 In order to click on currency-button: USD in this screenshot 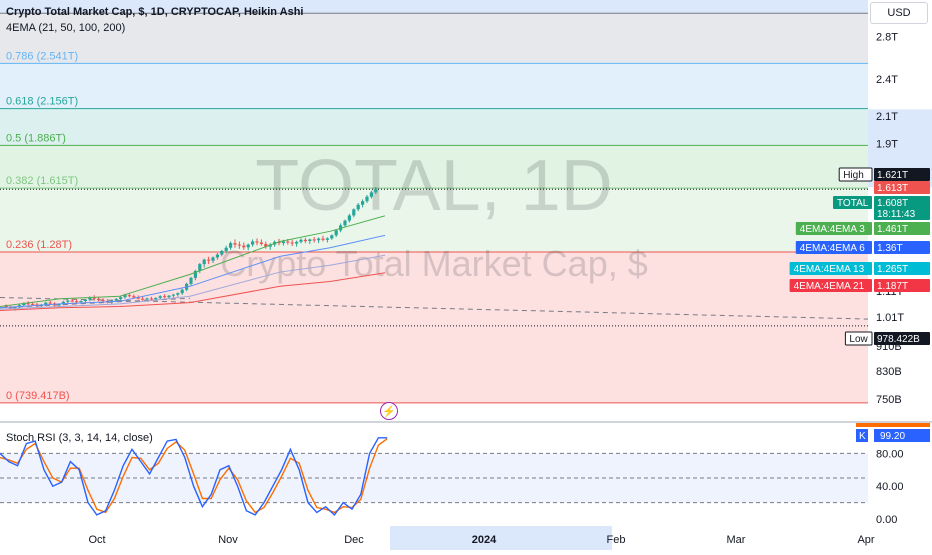, I will do `click(899, 13)`.